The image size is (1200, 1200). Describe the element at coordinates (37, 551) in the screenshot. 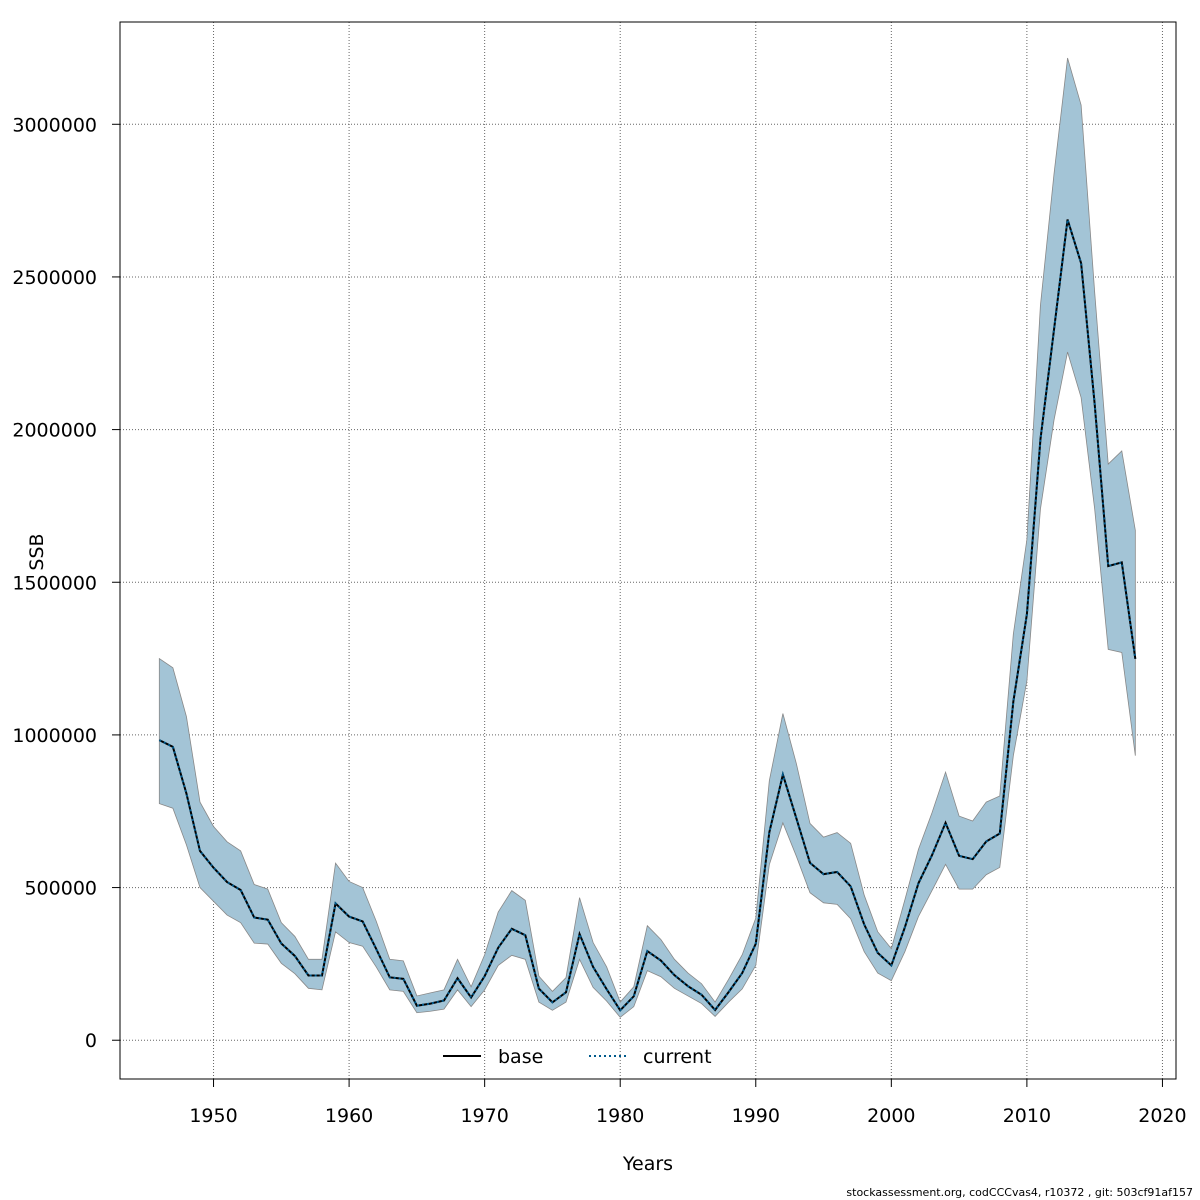

I see `y-axis-title: SSB` at that location.